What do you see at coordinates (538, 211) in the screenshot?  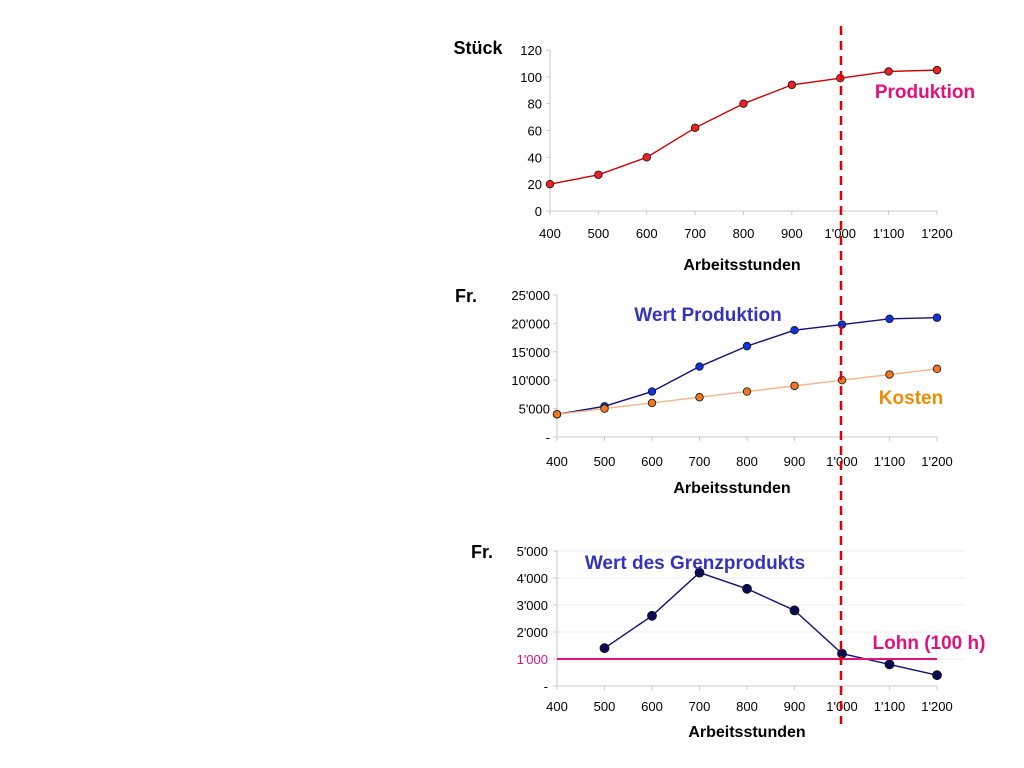 I see `y-tick-label: 0` at bounding box center [538, 211].